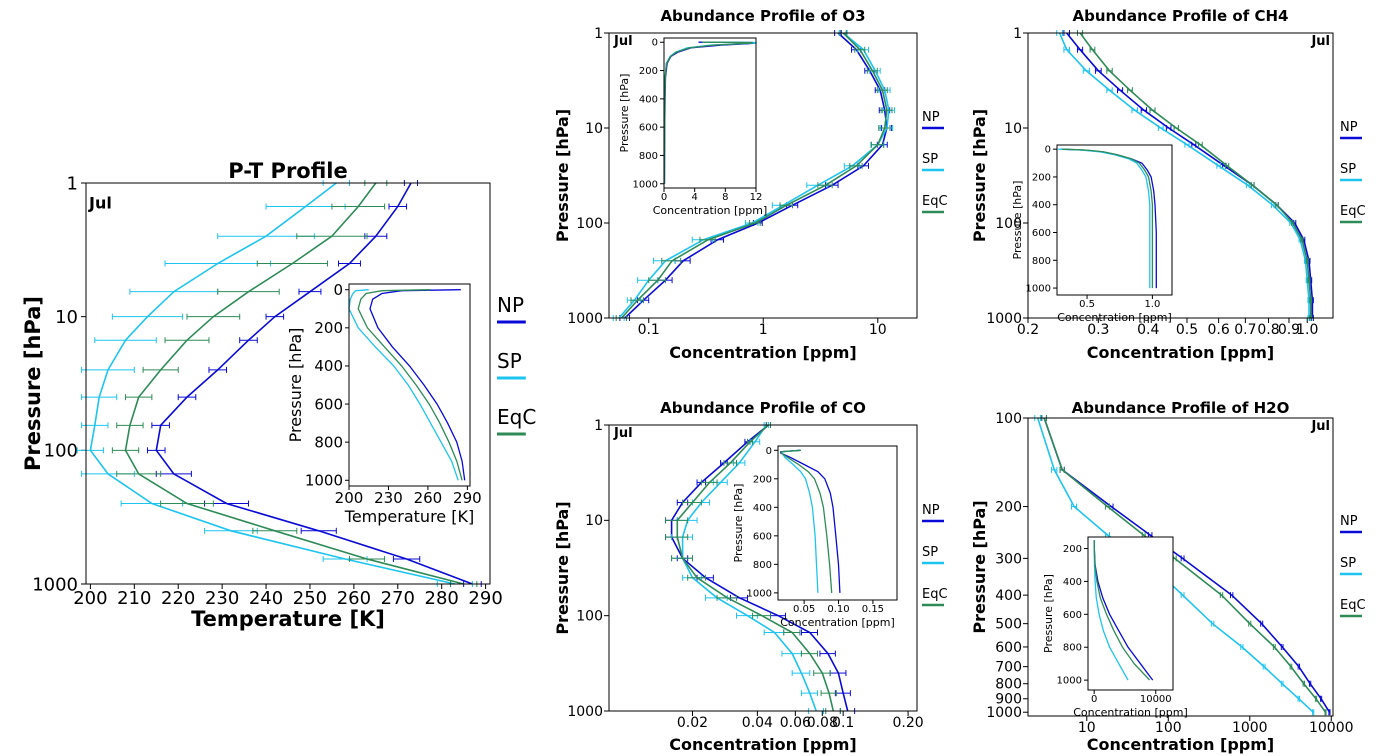  Describe the element at coordinates (428, 498) in the screenshot. I see `inset-x-tick-label: 260` at that location.